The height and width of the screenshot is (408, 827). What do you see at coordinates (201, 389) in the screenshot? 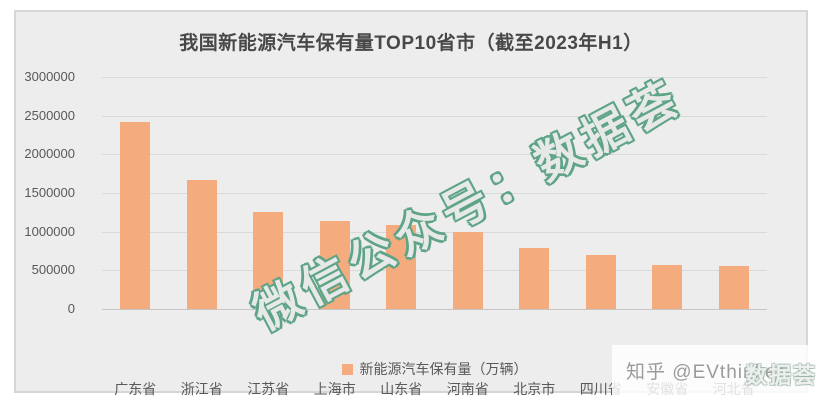
I see `x-axis-label-浙江省: 浙江省` at bounding box center [201, 389].